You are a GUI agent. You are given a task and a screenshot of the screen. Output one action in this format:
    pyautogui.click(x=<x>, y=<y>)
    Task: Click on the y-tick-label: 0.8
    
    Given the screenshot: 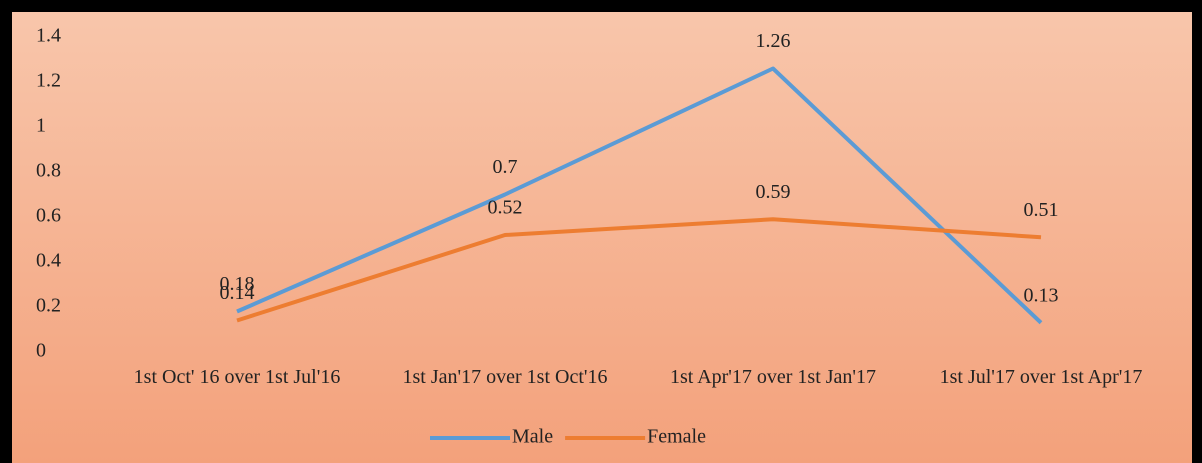 What is the action you would take?
    pyautogui.click(x=48, y=171)
    